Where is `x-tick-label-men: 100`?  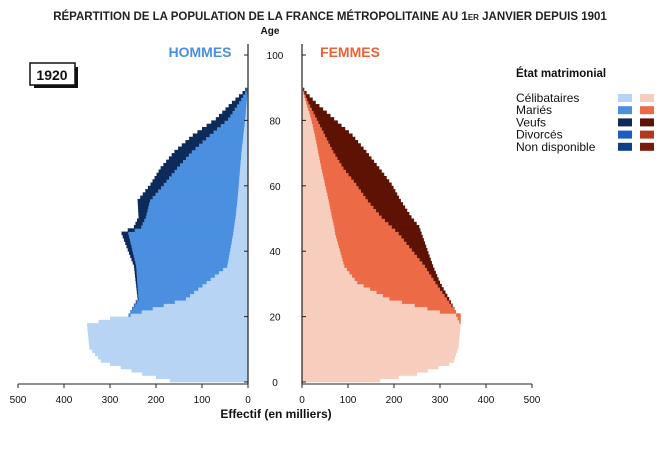
x-tick-label-men: 100 is located at coordinates (202, 400).